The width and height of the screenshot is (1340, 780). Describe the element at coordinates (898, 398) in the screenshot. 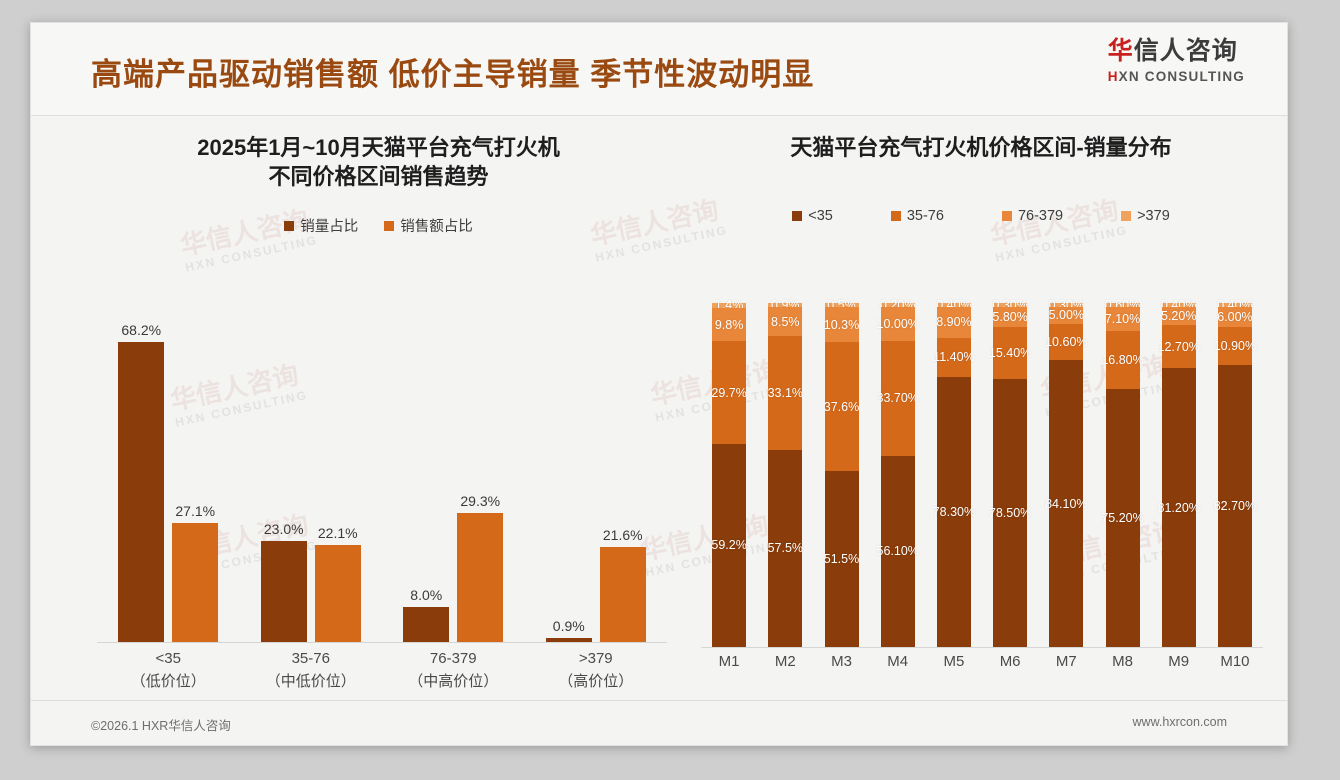

I see `stack-segment: 33.70%` at that location.